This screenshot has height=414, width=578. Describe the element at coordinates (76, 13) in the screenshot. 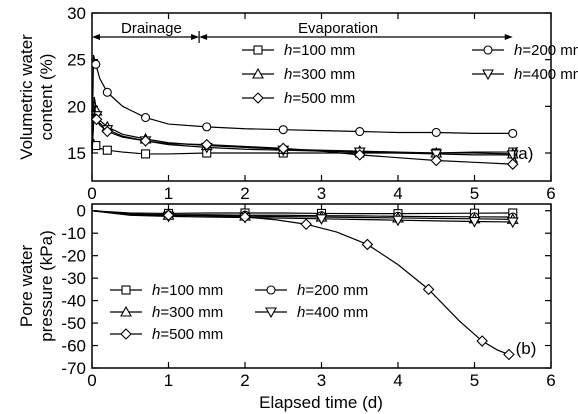

I see `y-tick-label: 30` at that location.